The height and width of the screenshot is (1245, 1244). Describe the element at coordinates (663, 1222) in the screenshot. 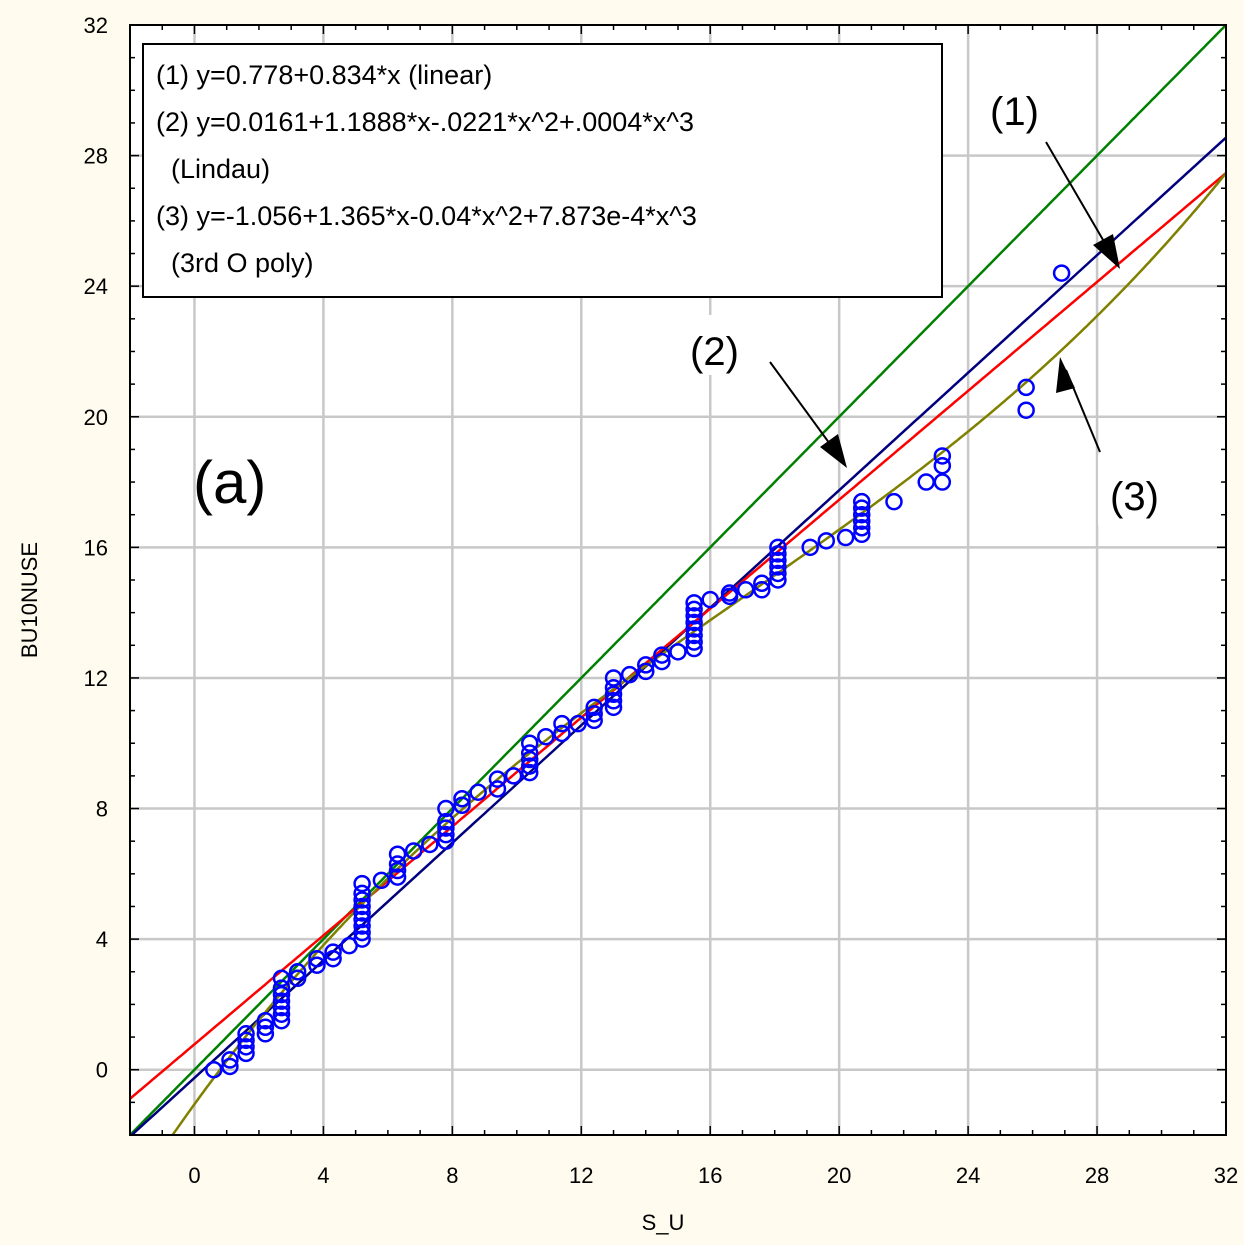

I see `x-axis-title: S_U` at that location.